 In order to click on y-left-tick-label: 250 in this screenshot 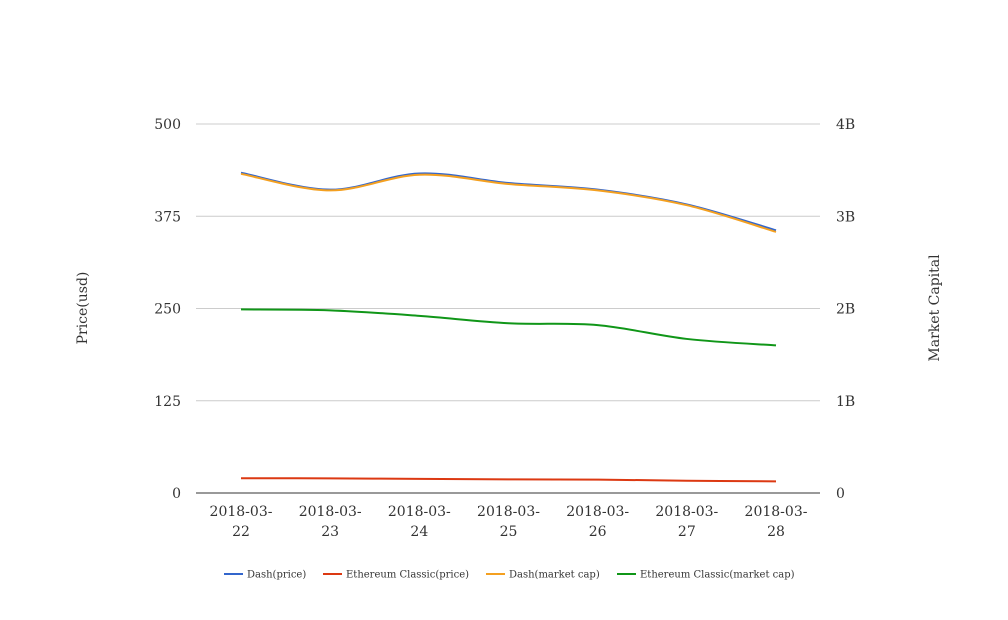, I will do `click(167, 310)`.